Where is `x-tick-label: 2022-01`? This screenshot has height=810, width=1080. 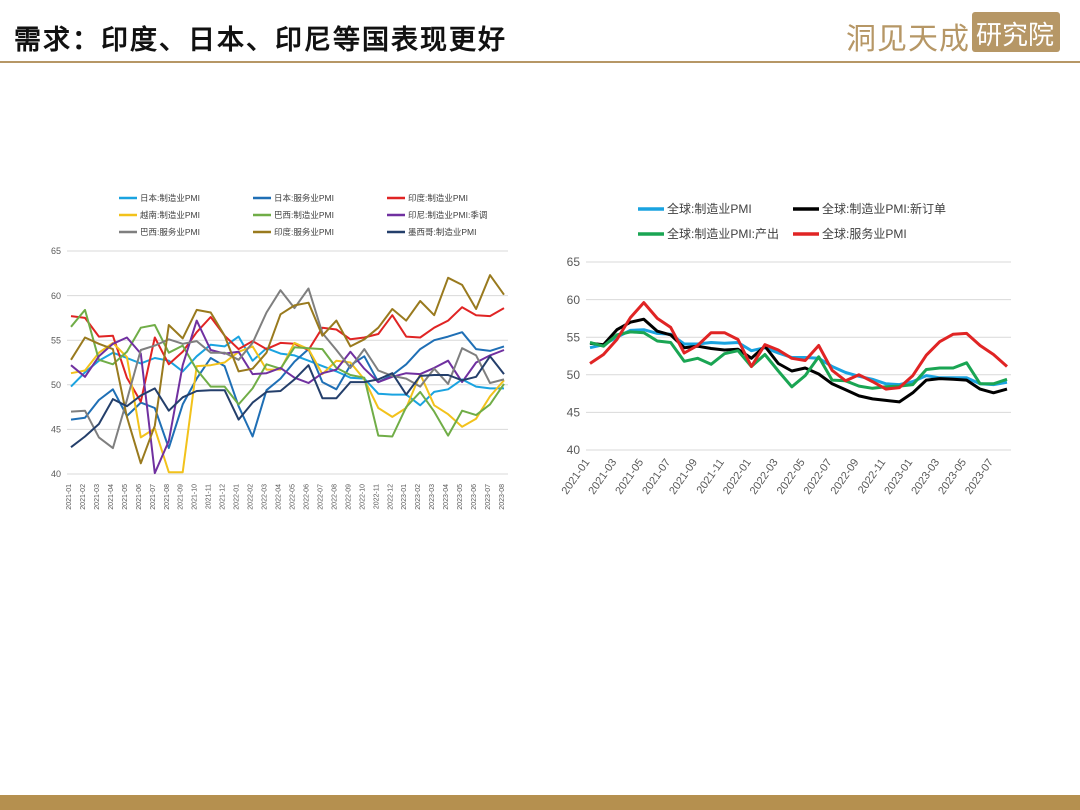 x-tick-label: 2022-01 is located at coordinates (237, 497).